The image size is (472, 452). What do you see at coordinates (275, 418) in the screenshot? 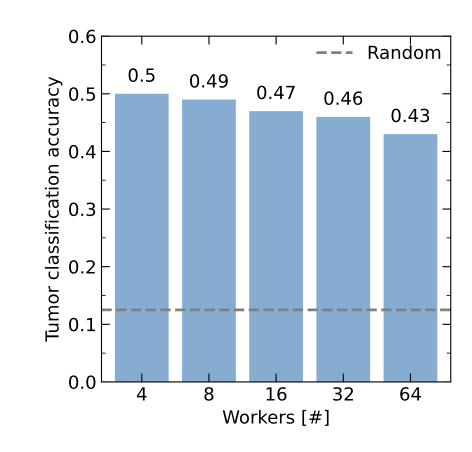
I see `x-axis-title: Workers [#]` at bounding box center [275, 418].